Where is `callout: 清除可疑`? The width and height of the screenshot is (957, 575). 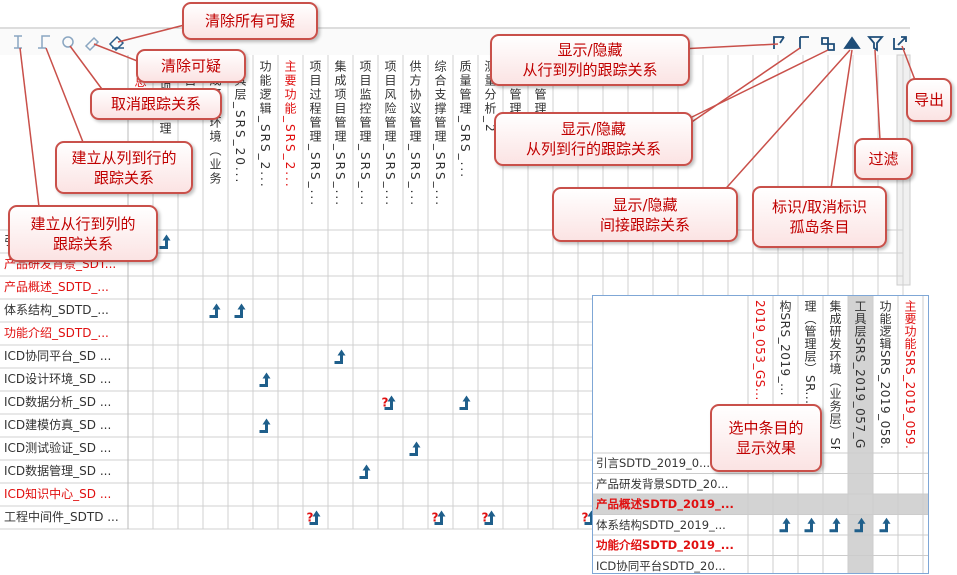 callout: 清除可疑 is located at coordinates (191, 66).